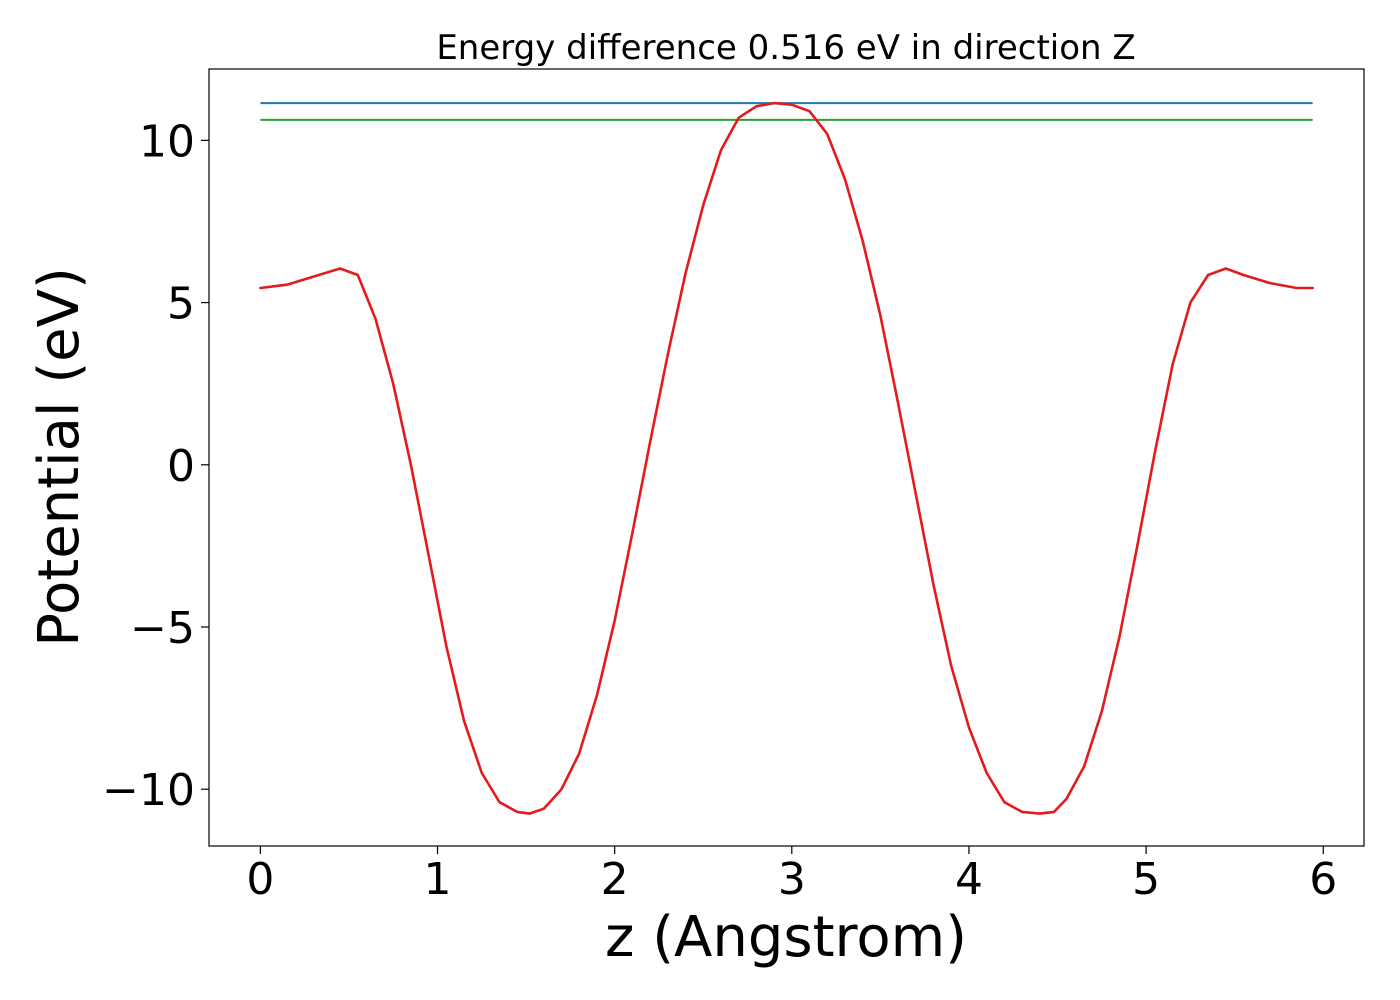 This screenshot has width=1400, height=1000. I want to click on y-tick-label: 0, so click(181, 466).